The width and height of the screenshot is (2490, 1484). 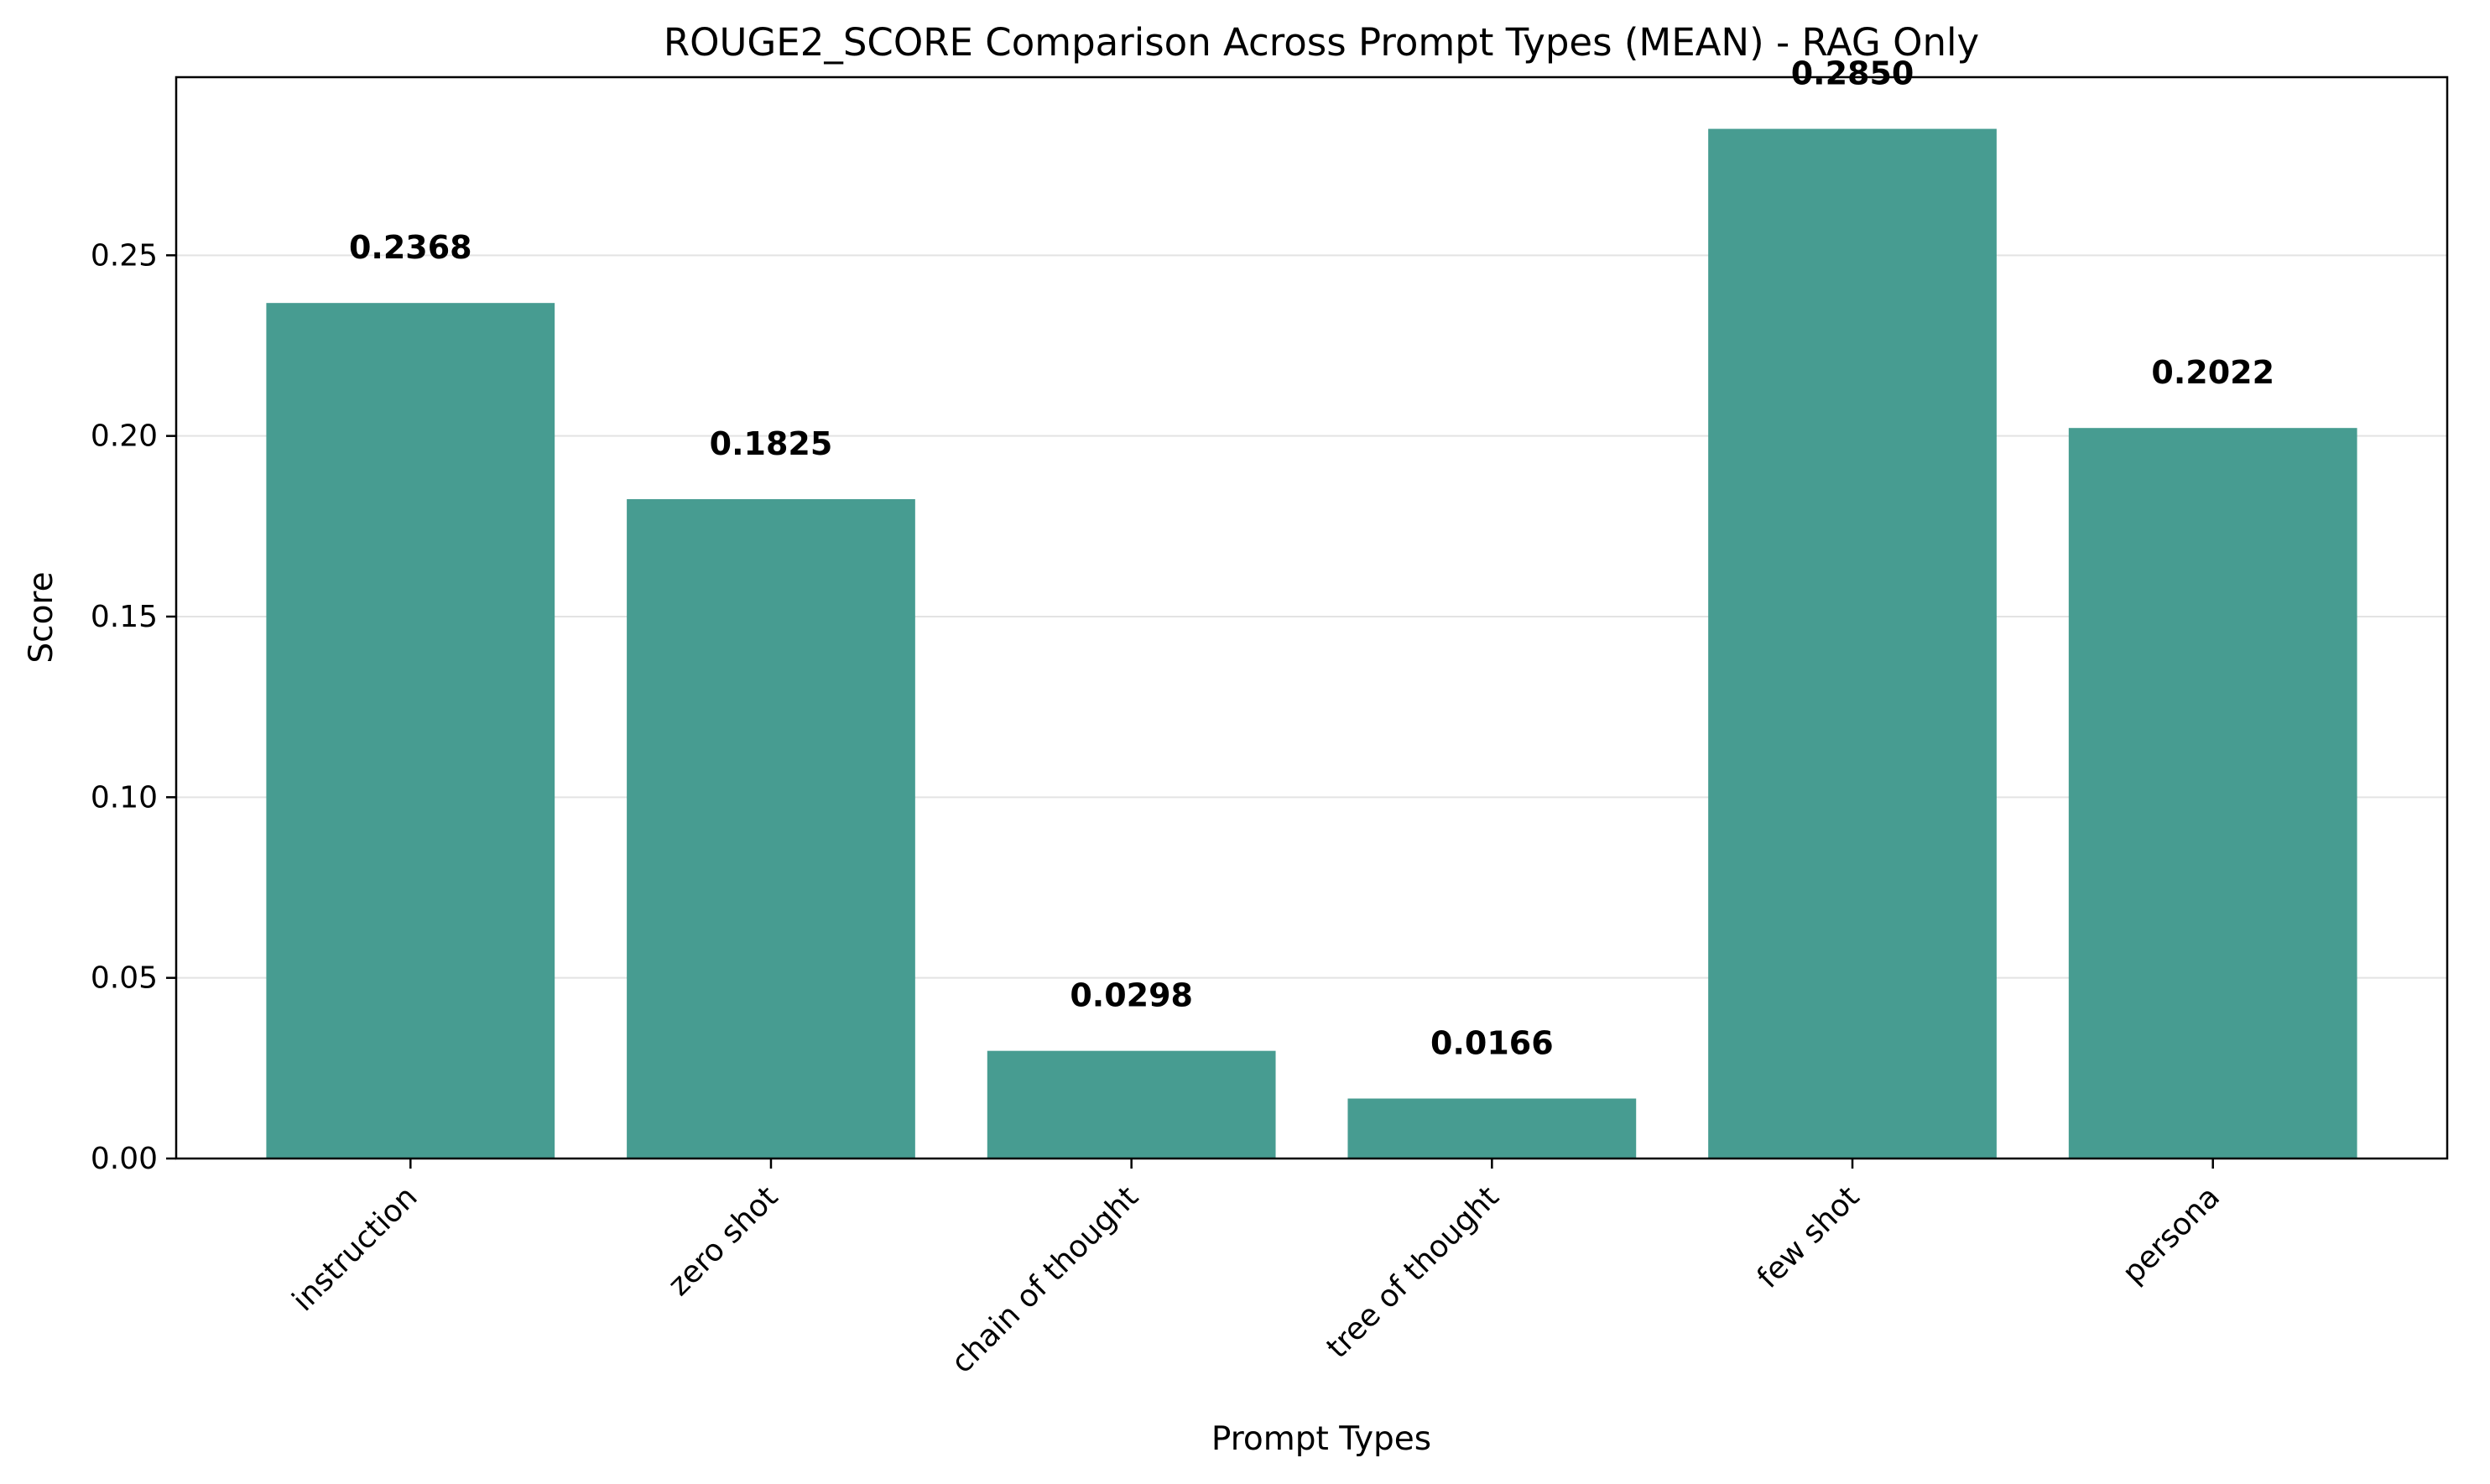 What do you see at coordinates (124, 436) in the screenshot?
I see `y-tick-label: 0.20` at bounding box center [124, 436].